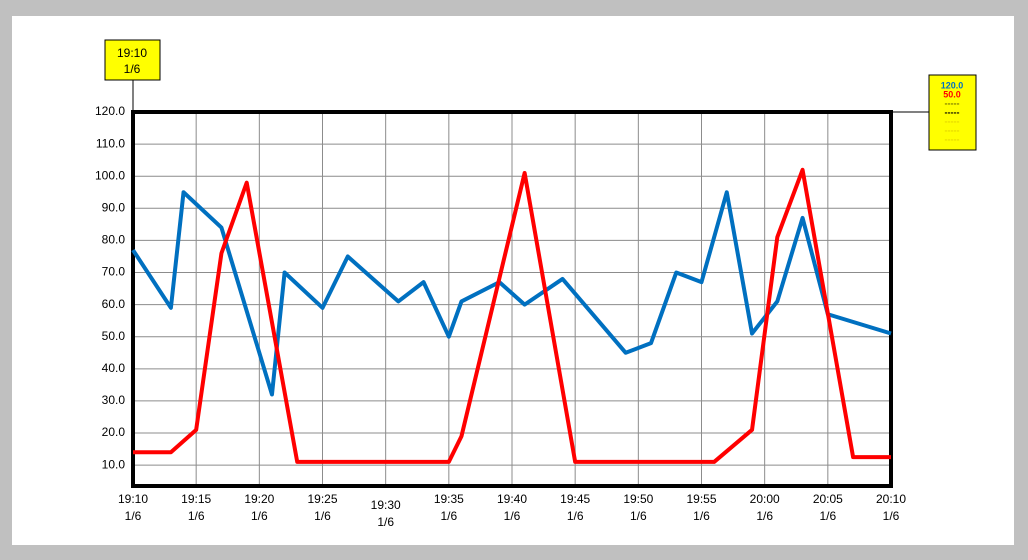 This screenshot has height=560, width=1028. Describe the element at coordinates (110, 143) in the screenshot. I see `y-tick-label: 110.0` at that location.